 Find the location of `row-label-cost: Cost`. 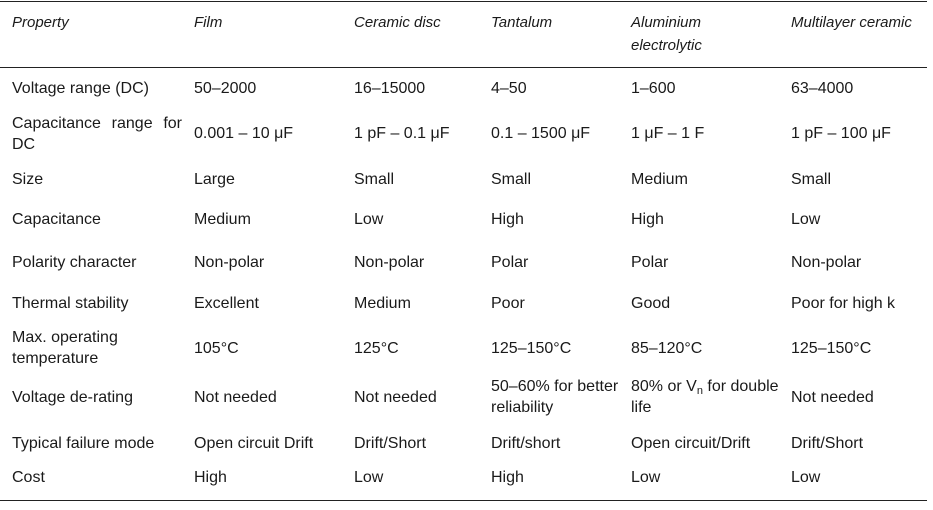

row-label-cost: Cost is located at coordinates (28, 477).